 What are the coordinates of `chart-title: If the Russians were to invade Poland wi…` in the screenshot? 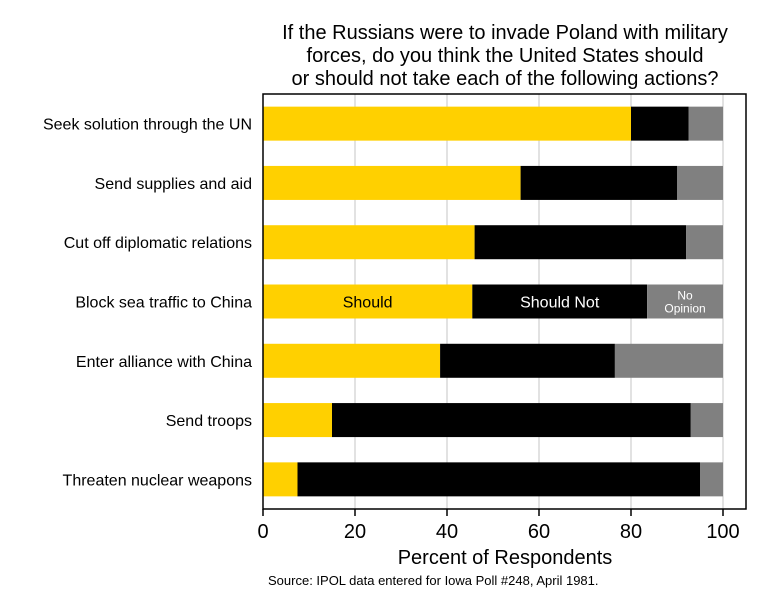 It's located at (505, 56).